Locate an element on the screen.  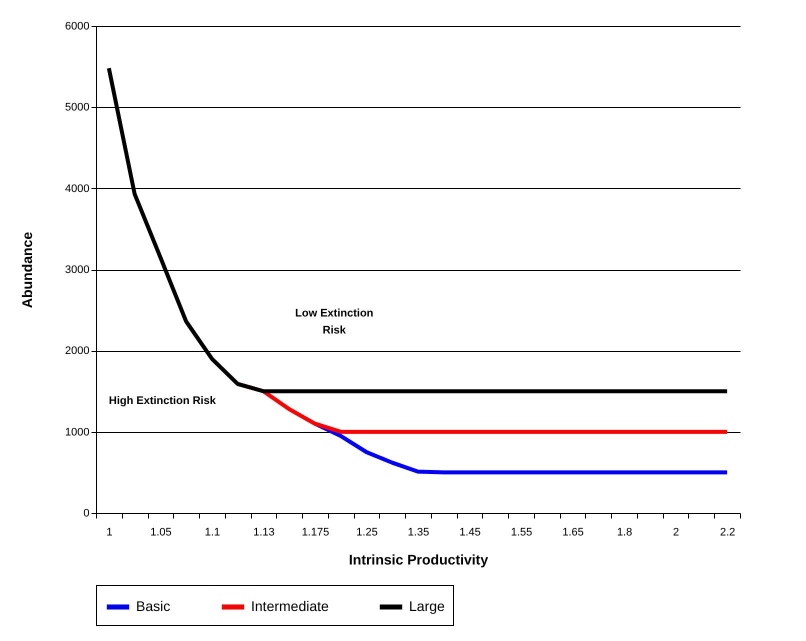
y-tick-label: 3000 is located at coordinates (77, 270).